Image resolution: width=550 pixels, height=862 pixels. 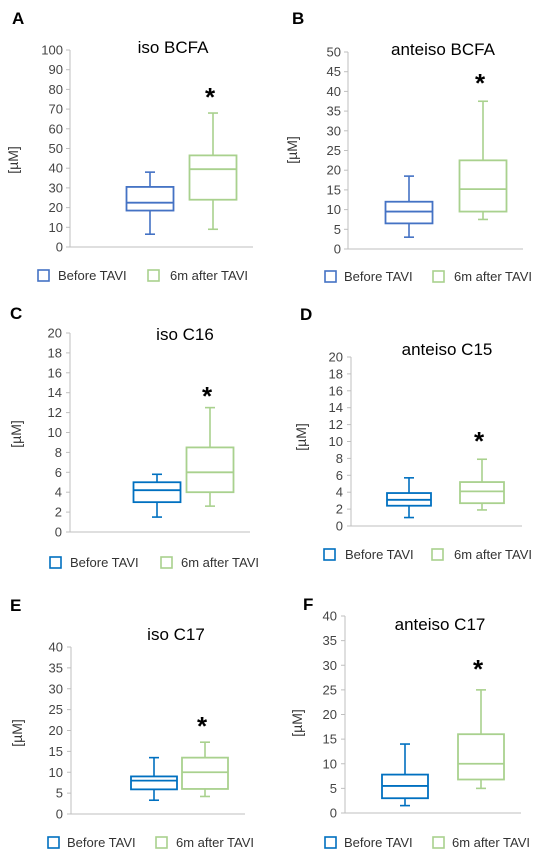 I want to click on y-tick-label: 100, so click(x=52, y=50).